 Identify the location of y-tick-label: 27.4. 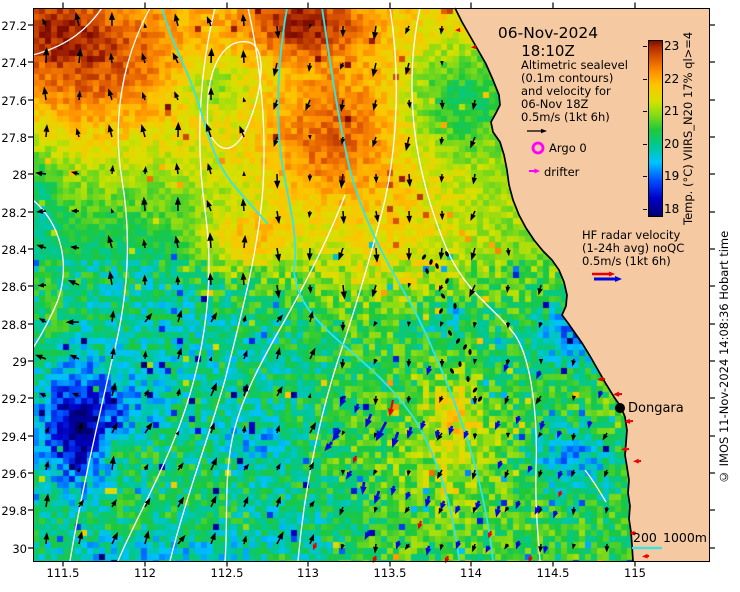
(14, 62).